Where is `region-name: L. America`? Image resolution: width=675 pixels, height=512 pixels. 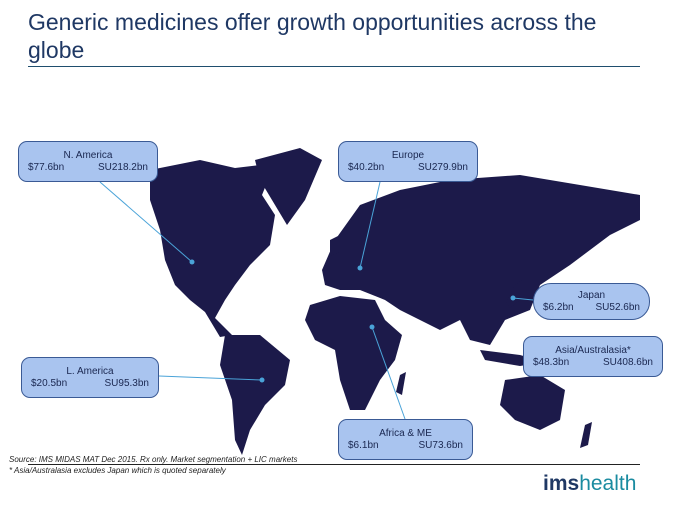 region-name: L. America is located at coordinates (90, 371).